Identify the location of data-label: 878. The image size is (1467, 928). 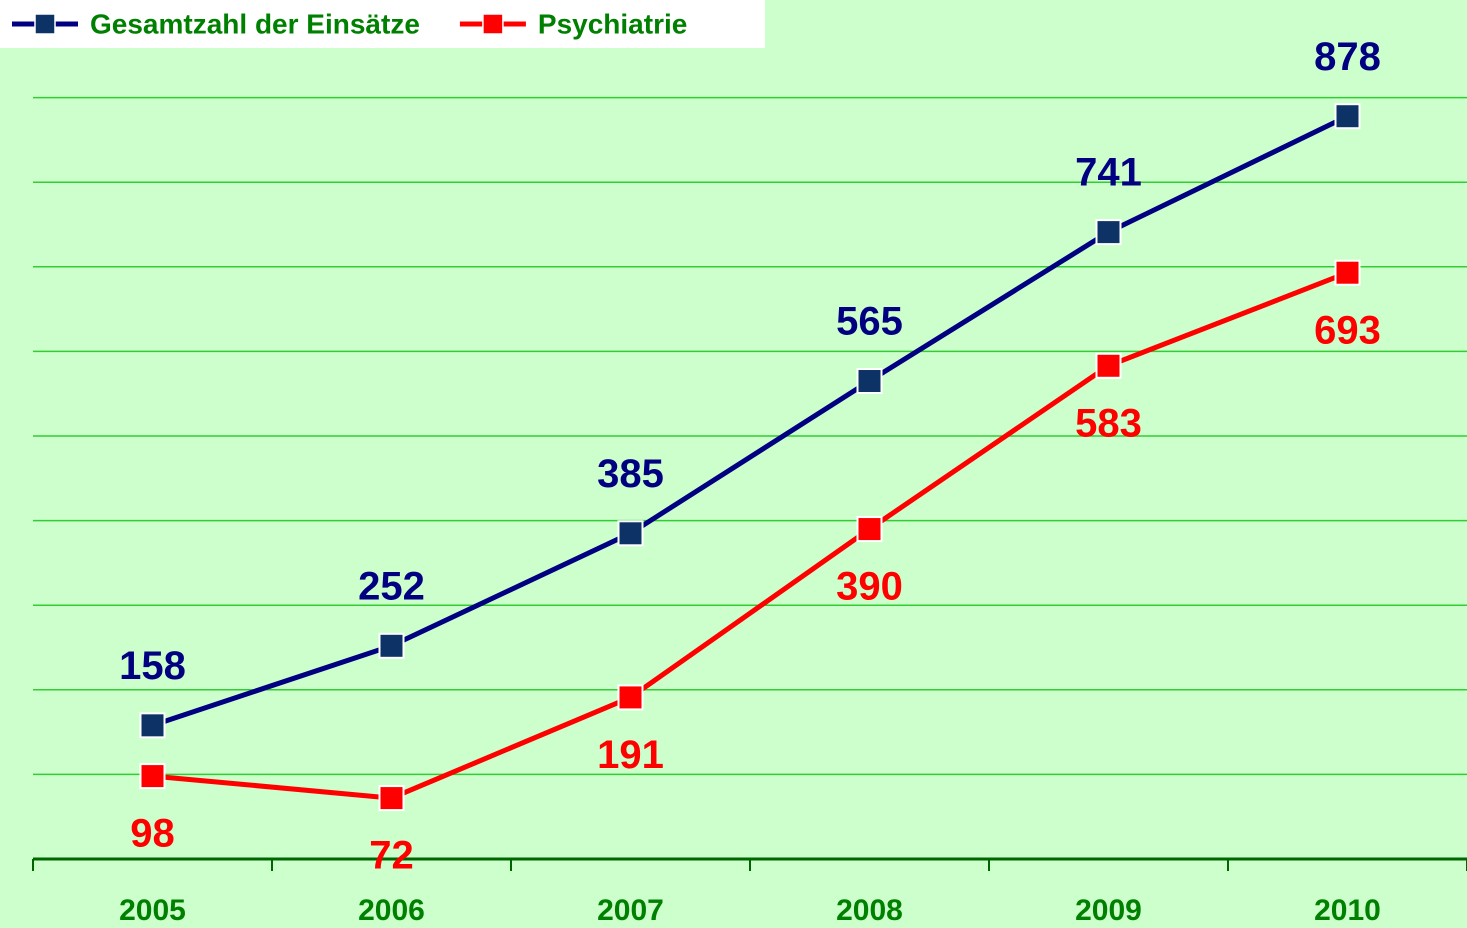
(1347, 57).